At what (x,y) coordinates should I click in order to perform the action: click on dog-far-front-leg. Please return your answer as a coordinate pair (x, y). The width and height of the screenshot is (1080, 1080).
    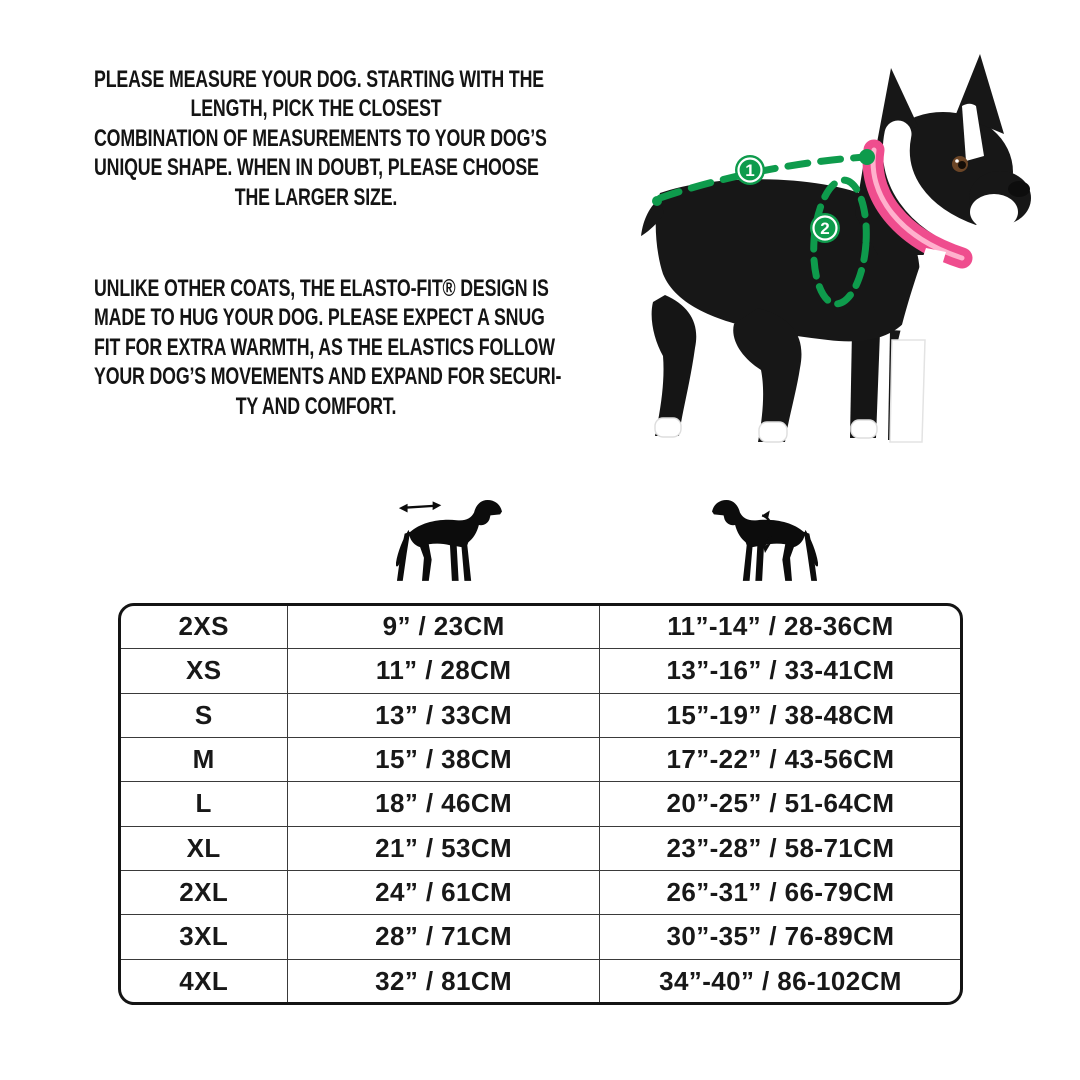
    Looking at the image, I should click on (865, 384).